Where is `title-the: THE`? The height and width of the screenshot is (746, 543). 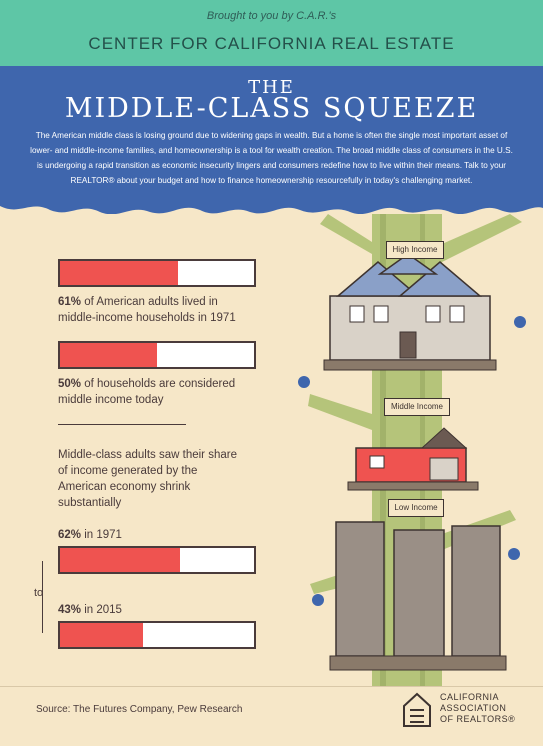
title-the: THE is located at coordinates (271, 87).